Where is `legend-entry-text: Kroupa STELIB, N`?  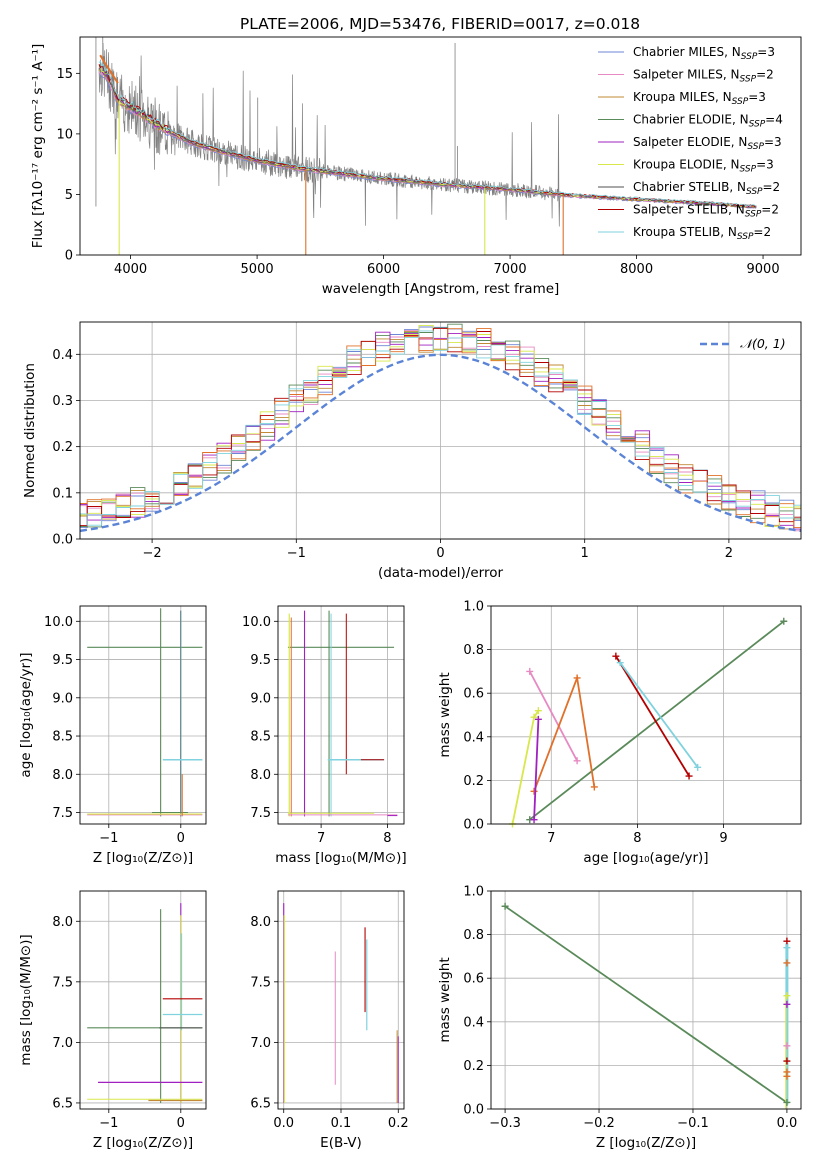 legend-entry-text: Kroupa STELIB, N is located at coordinates (685, 232).